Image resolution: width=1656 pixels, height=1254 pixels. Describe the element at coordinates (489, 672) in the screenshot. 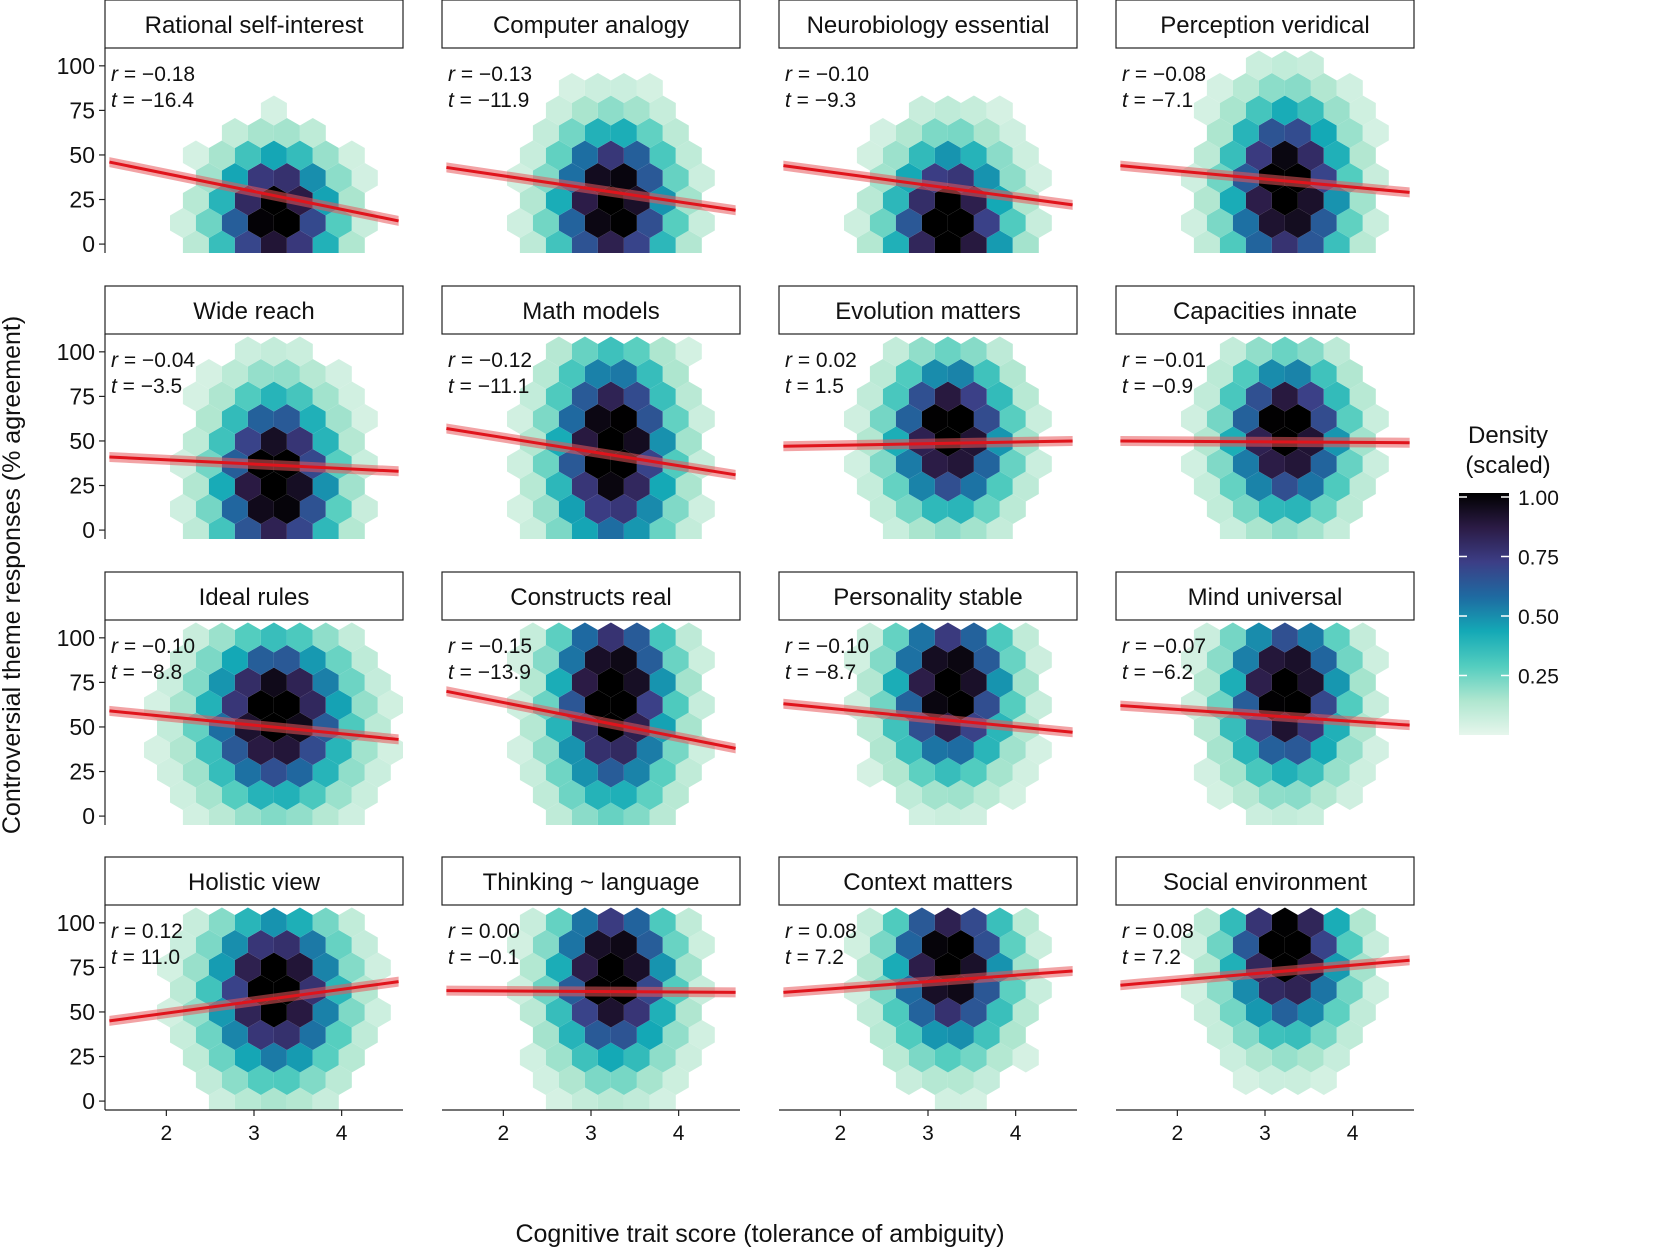

I see `stat-t: t = −13.9` at that location.